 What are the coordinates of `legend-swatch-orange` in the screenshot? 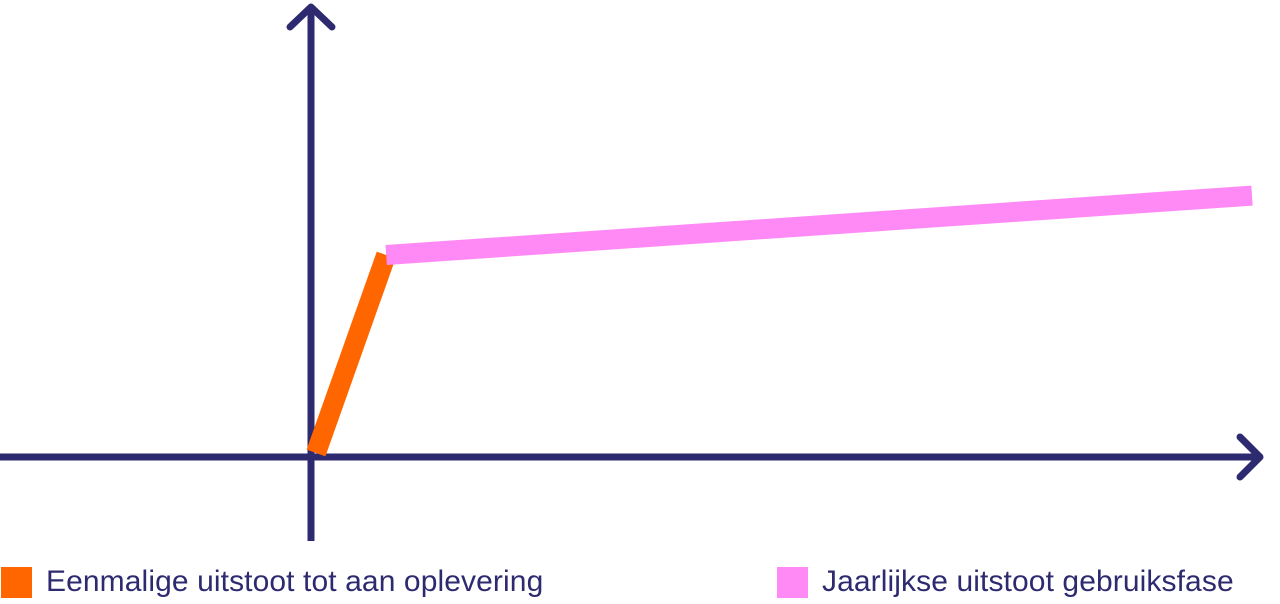 It's located at (16, 582).